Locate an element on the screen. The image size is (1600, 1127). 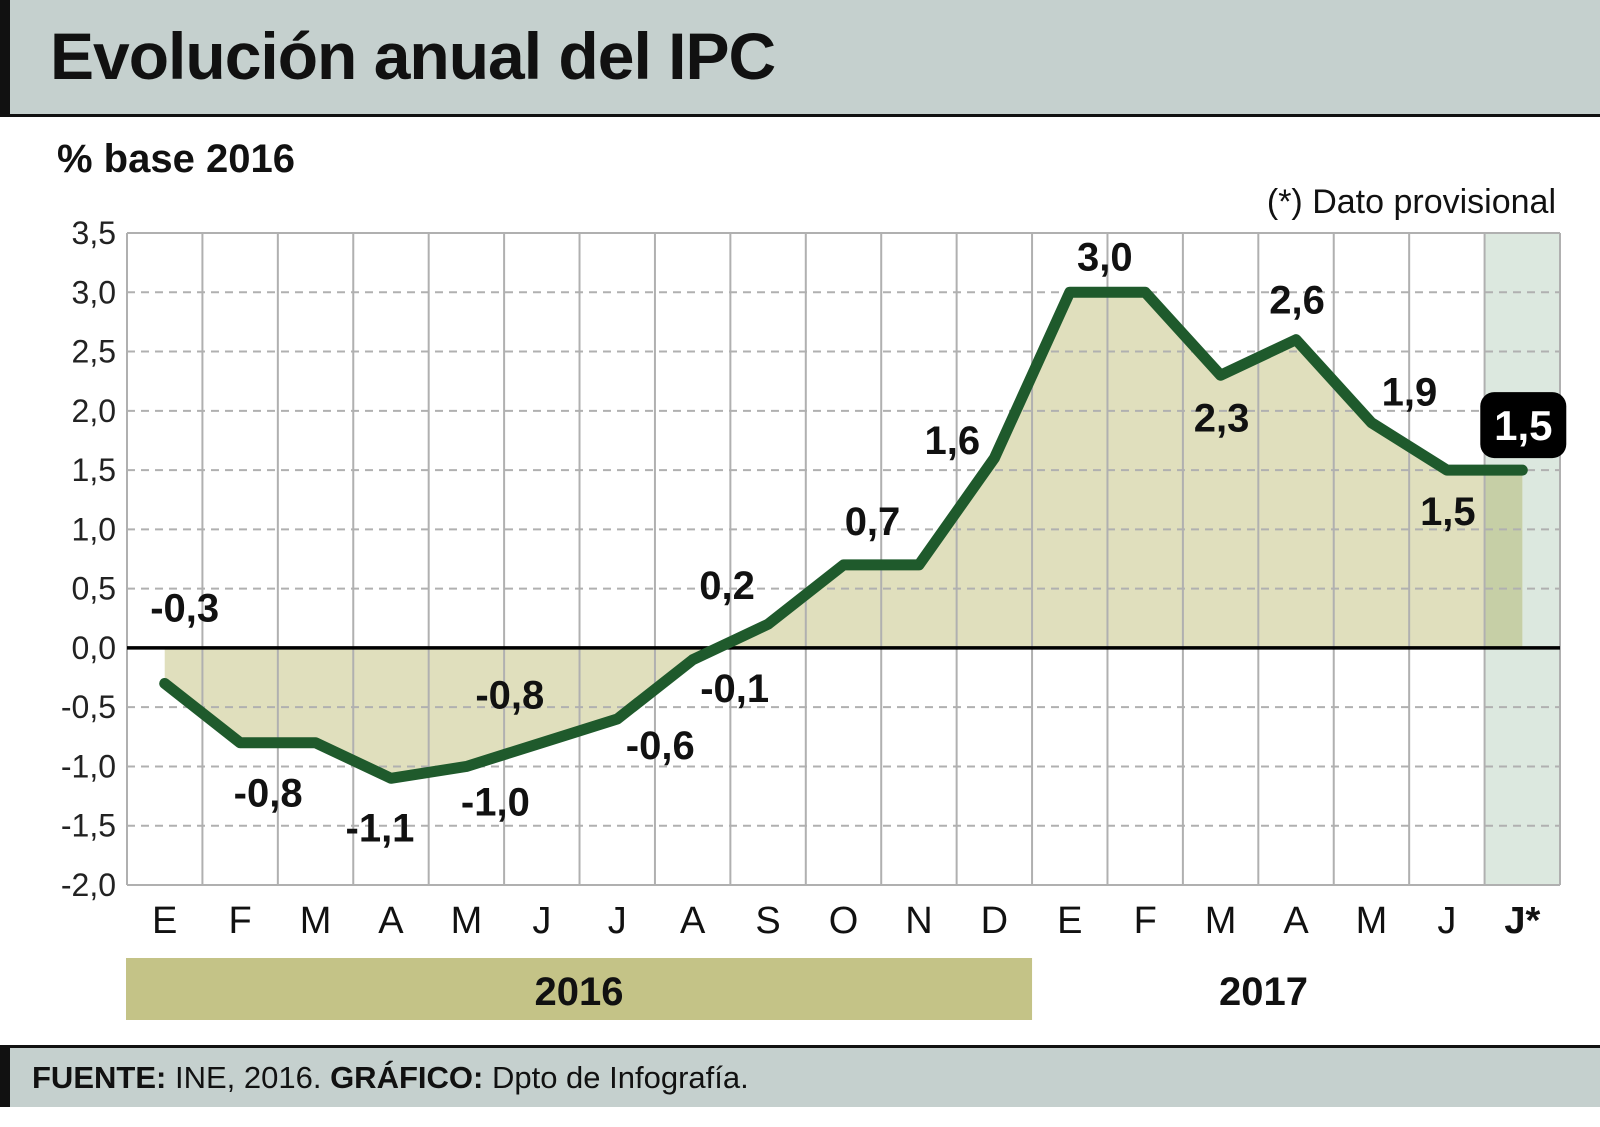
data-label: 1,6 is located at coordinates (953, 441).